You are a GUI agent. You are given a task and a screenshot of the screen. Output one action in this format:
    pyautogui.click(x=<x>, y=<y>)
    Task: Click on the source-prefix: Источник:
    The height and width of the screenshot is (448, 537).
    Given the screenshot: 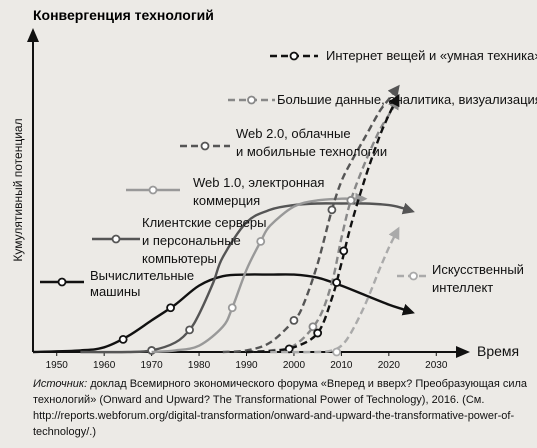 What is the action you would take?
    pyautogui.click(x=60, y=384)
    